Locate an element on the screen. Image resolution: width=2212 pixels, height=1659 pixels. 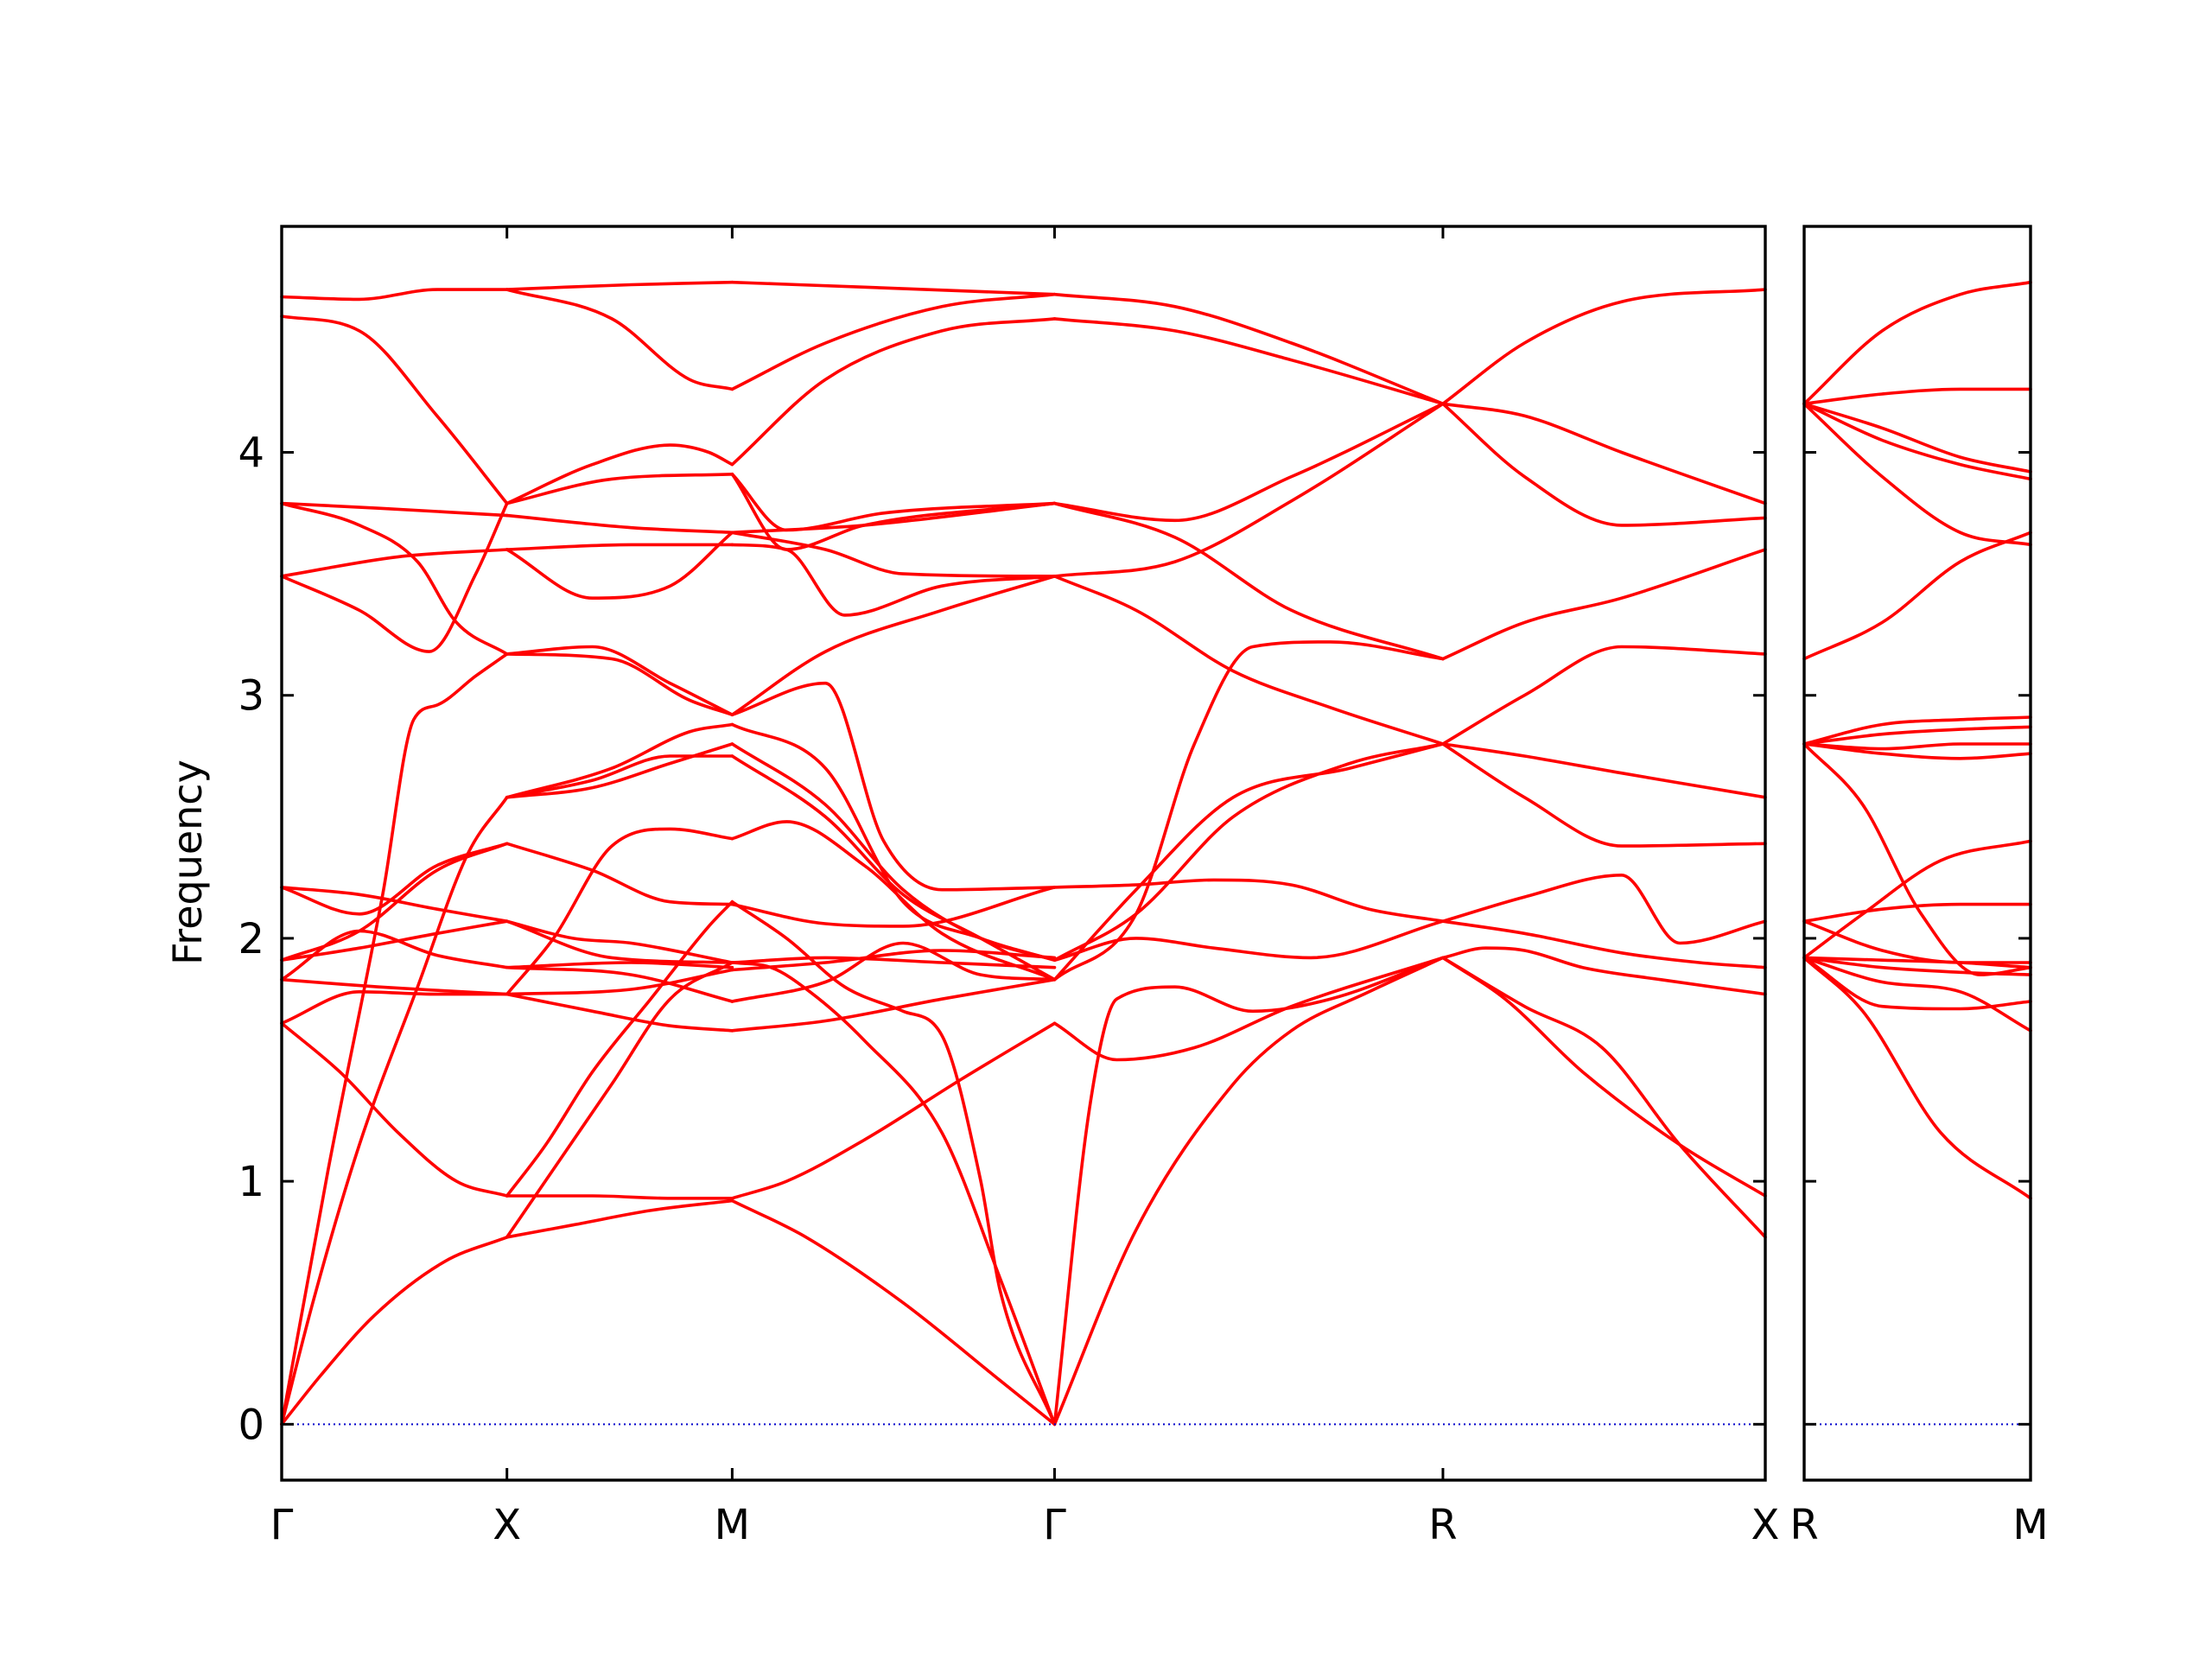
y-tick-label: 0 is located at coordinates (251, 1425).